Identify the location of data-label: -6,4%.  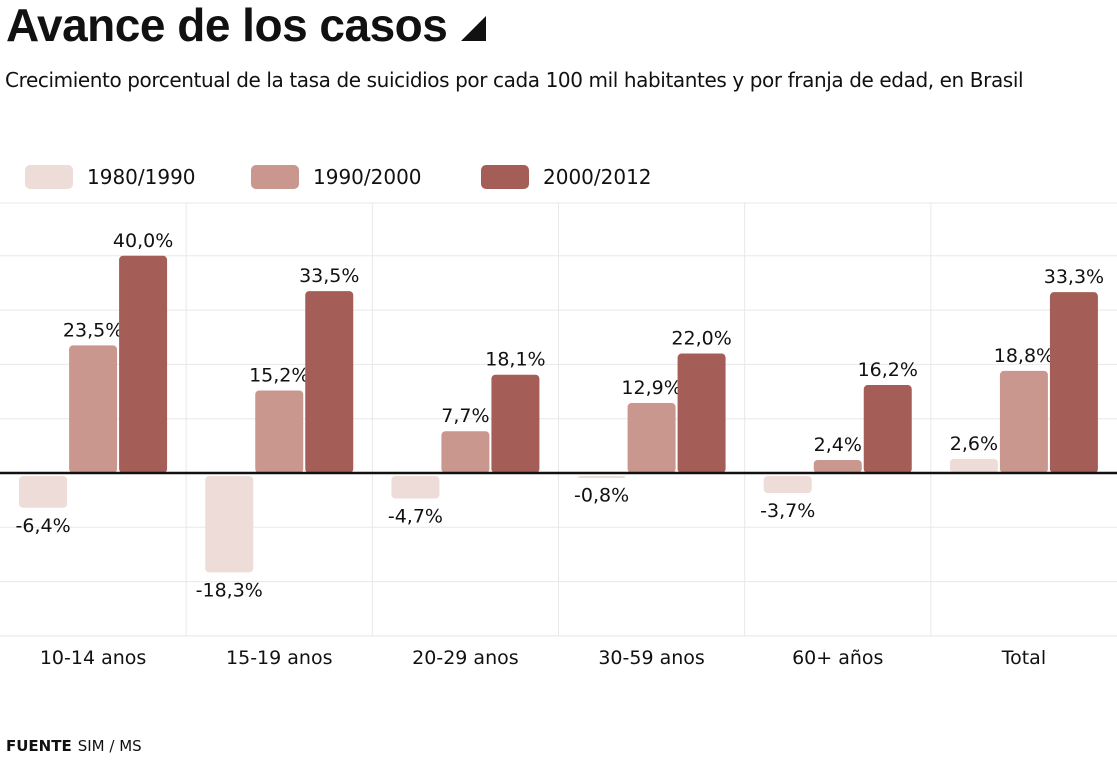
(43, 526).